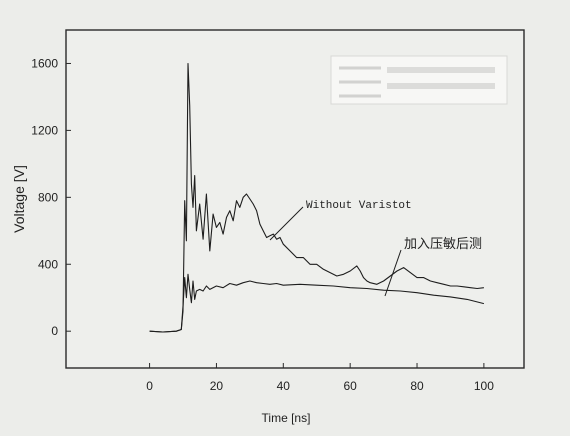 The height and width of the screenshot is (436, 570). I want to click on annotation-without-varistor: Without Varistot, so click(359, 206).